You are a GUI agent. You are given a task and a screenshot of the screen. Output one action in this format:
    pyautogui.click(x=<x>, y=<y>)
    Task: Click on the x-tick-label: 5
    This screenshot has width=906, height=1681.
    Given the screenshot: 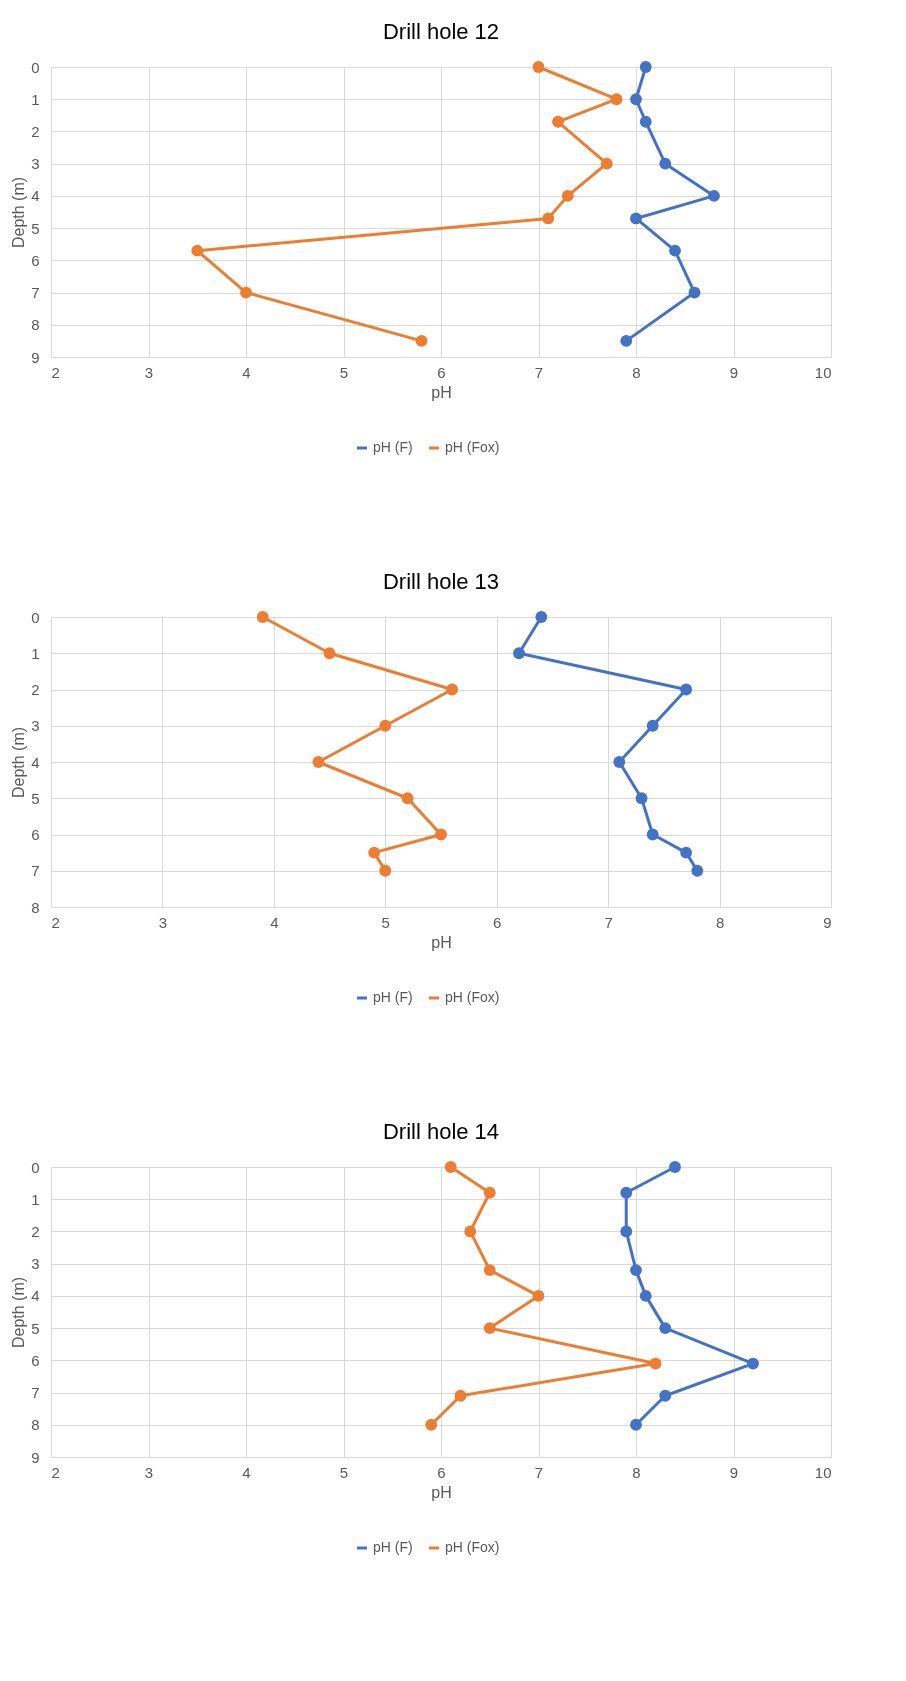 What is the action you would take?
    pyautogui.click(x=344, y=372)
    